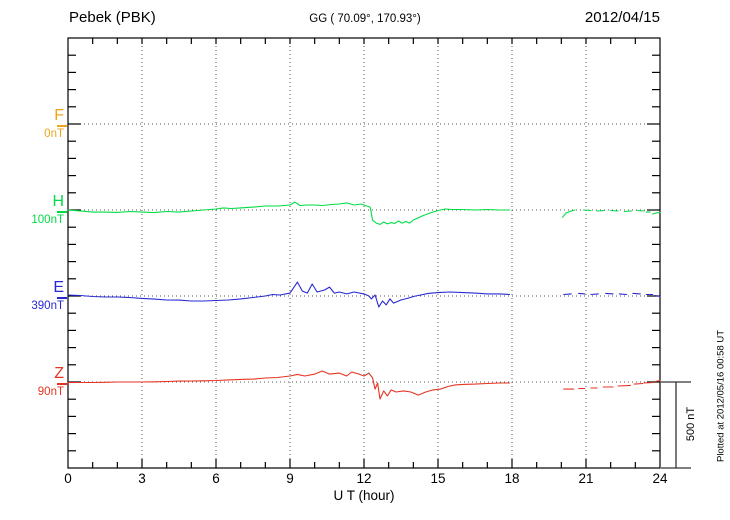 This screenshot has width=730, height=520. What do you see at coordinates (50, 391) in the screenshot?
I see `component-baseline-value-Z: 90nT` at bounding box center [50, 391].